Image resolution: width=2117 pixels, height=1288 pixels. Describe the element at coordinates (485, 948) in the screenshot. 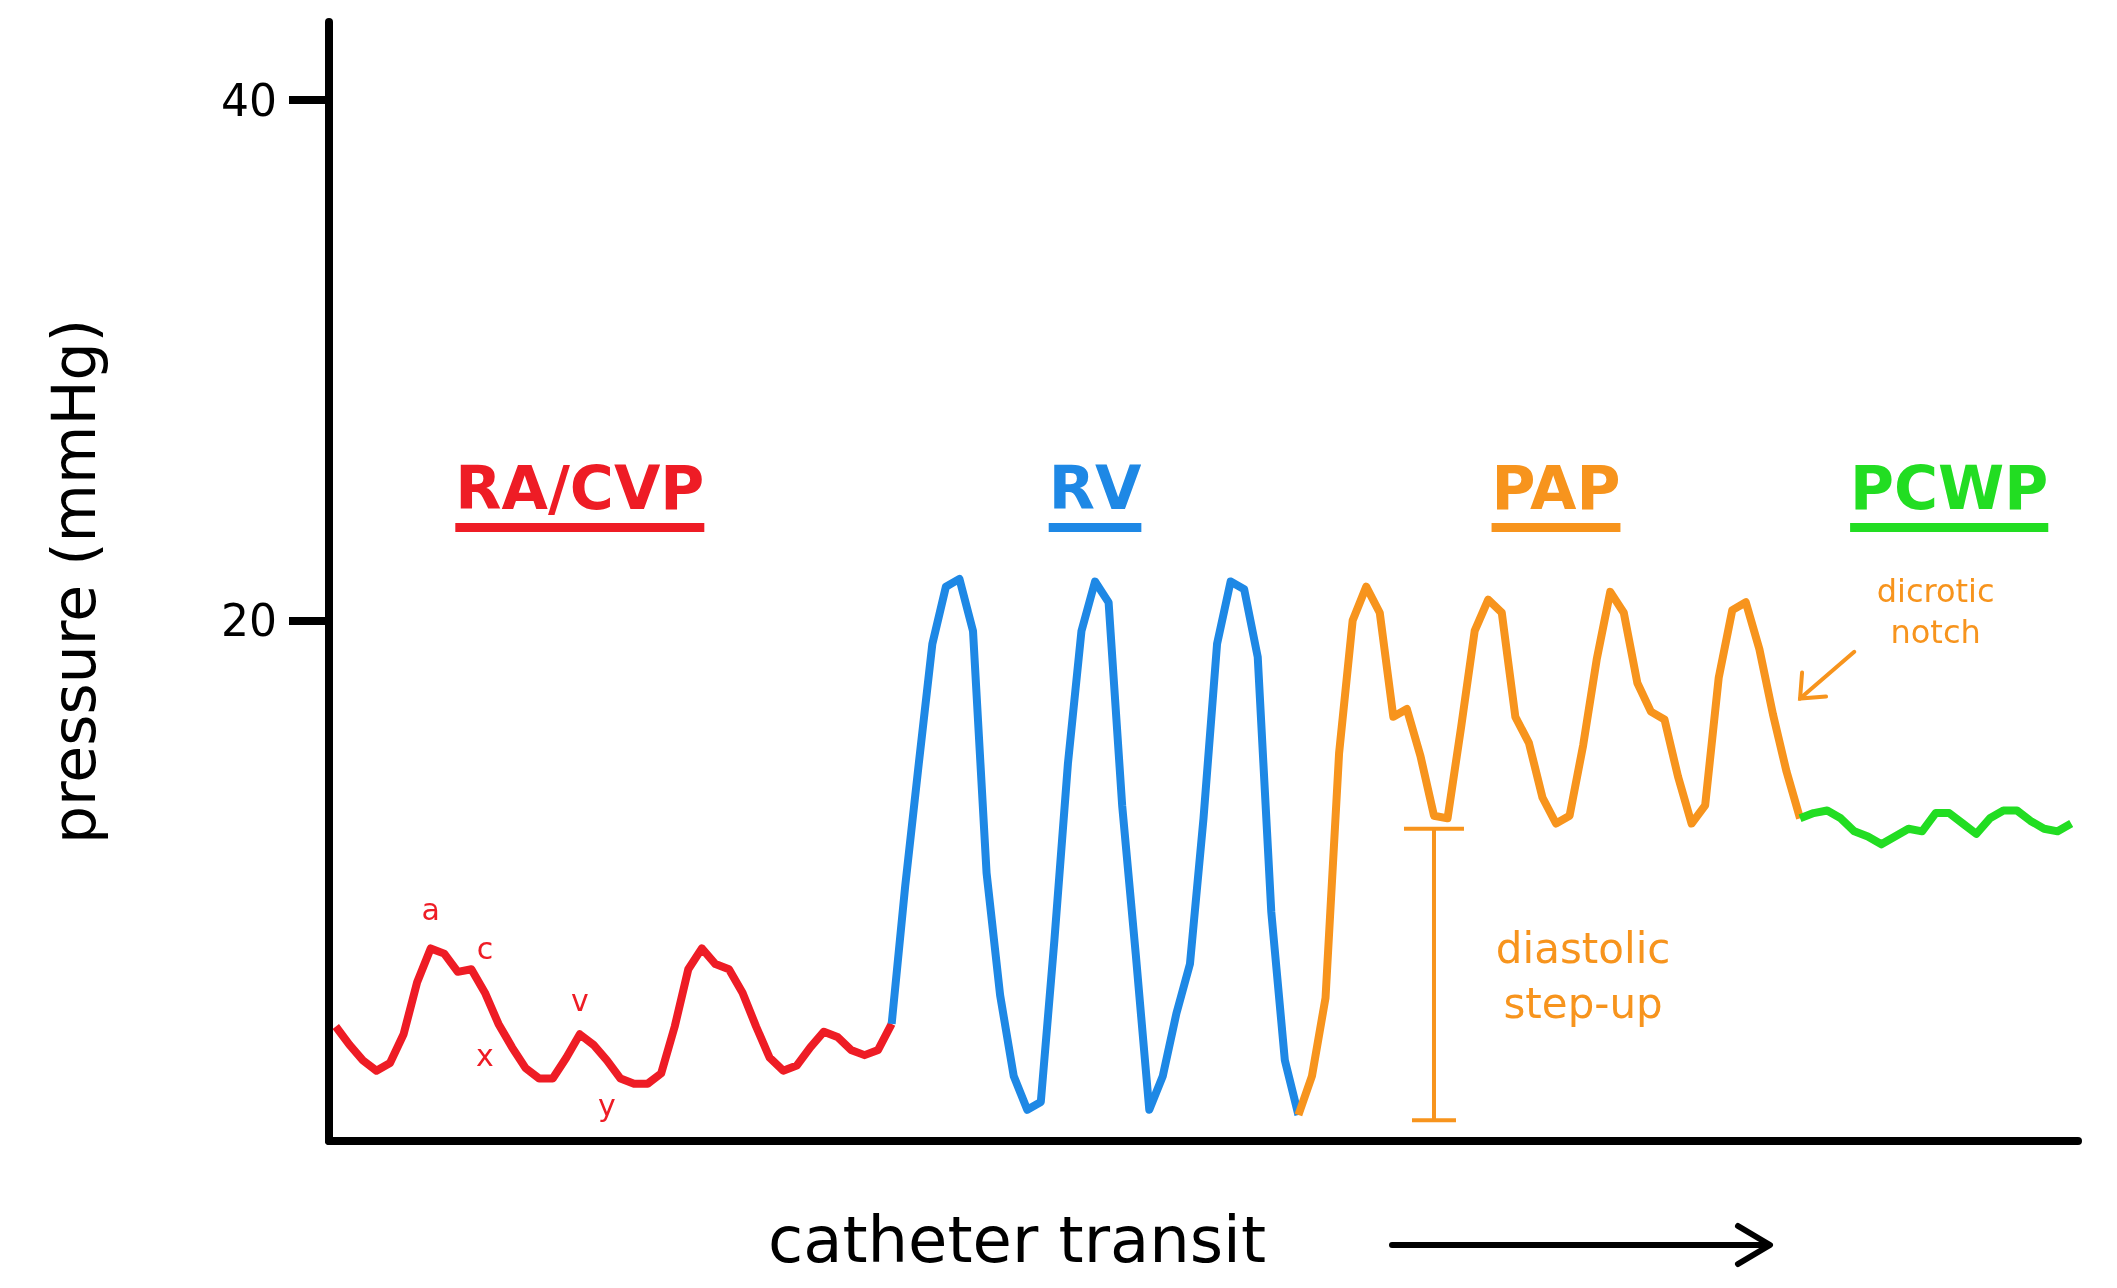

I see `annotation: c` at that location.